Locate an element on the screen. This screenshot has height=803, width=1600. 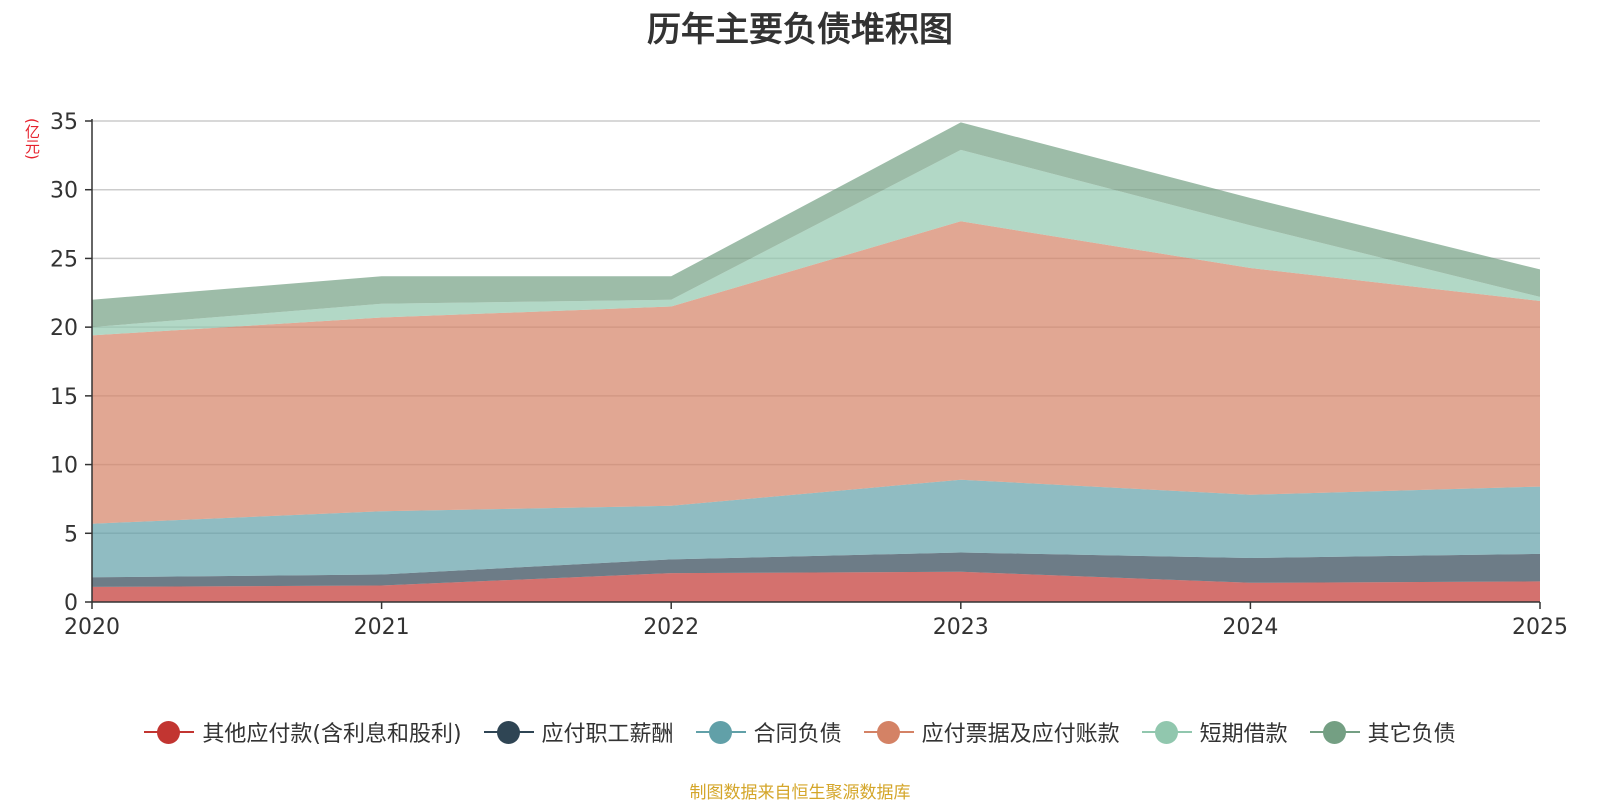
legend-item: 应付票据及应付账款 is located at coordinates (991, 732).